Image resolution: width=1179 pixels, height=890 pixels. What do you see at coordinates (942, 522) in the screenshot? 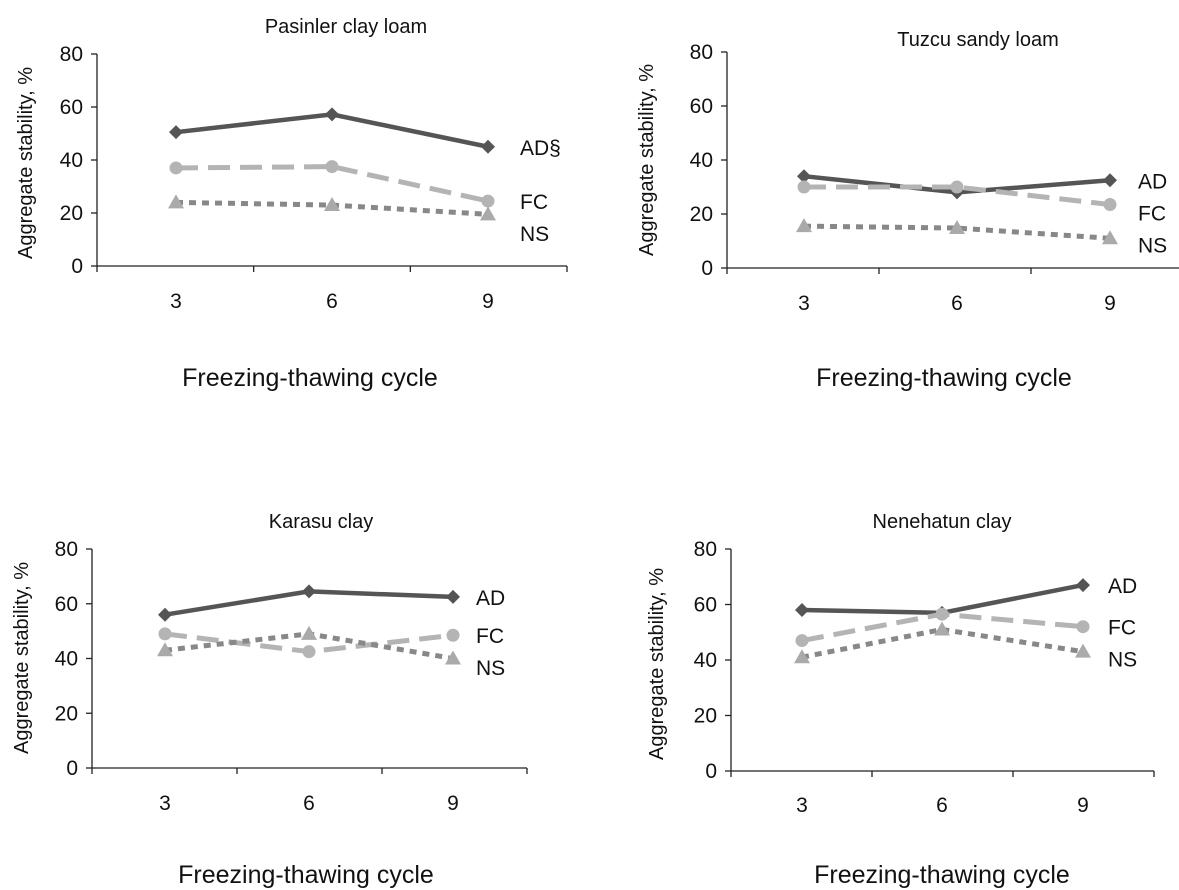
I see `chart-title: Nenehatun clay` at bounding box center [942, 522].